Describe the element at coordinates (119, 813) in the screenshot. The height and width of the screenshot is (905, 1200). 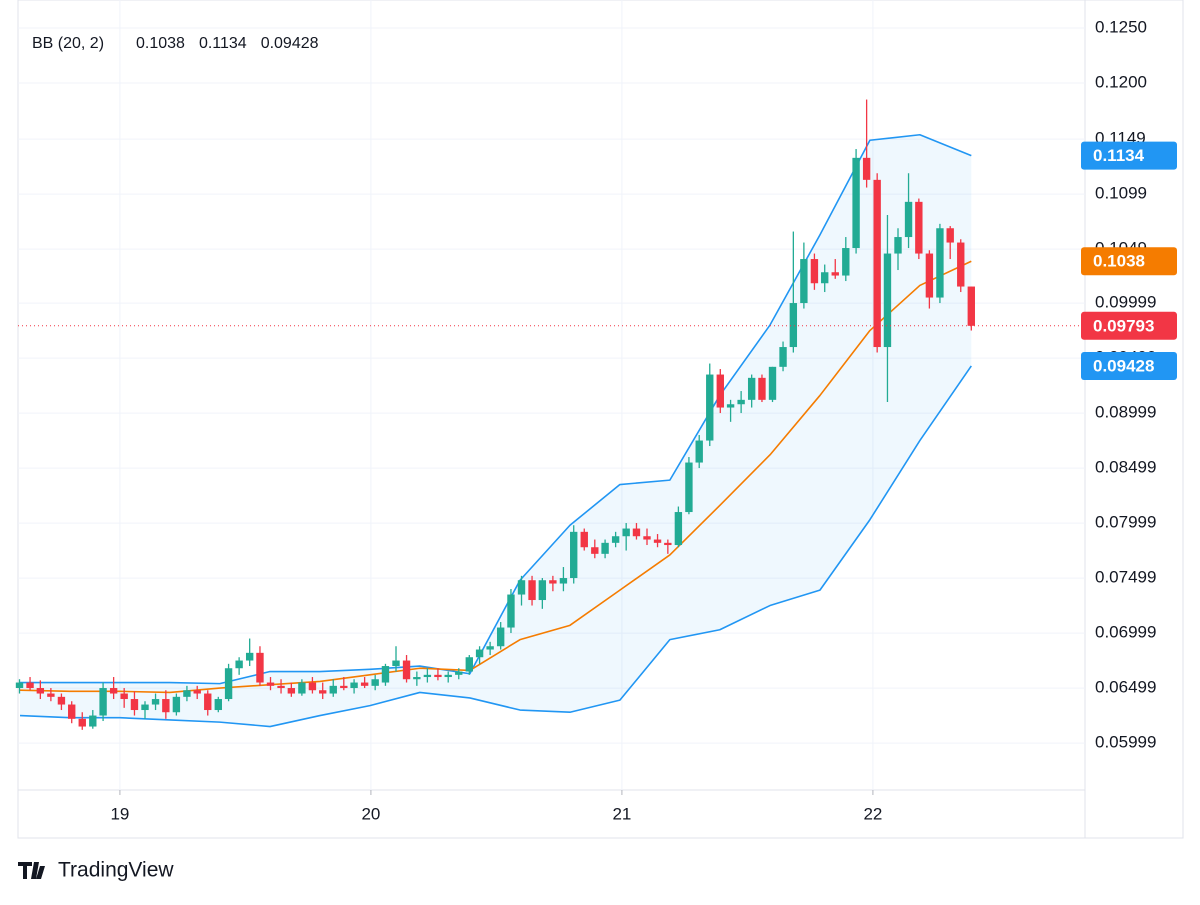
I see `x-tick-label: 19` at that location.